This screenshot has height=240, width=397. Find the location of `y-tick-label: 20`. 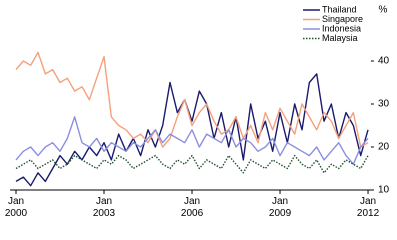

y-tick-label: 20 is located at coordinates (384, 147).